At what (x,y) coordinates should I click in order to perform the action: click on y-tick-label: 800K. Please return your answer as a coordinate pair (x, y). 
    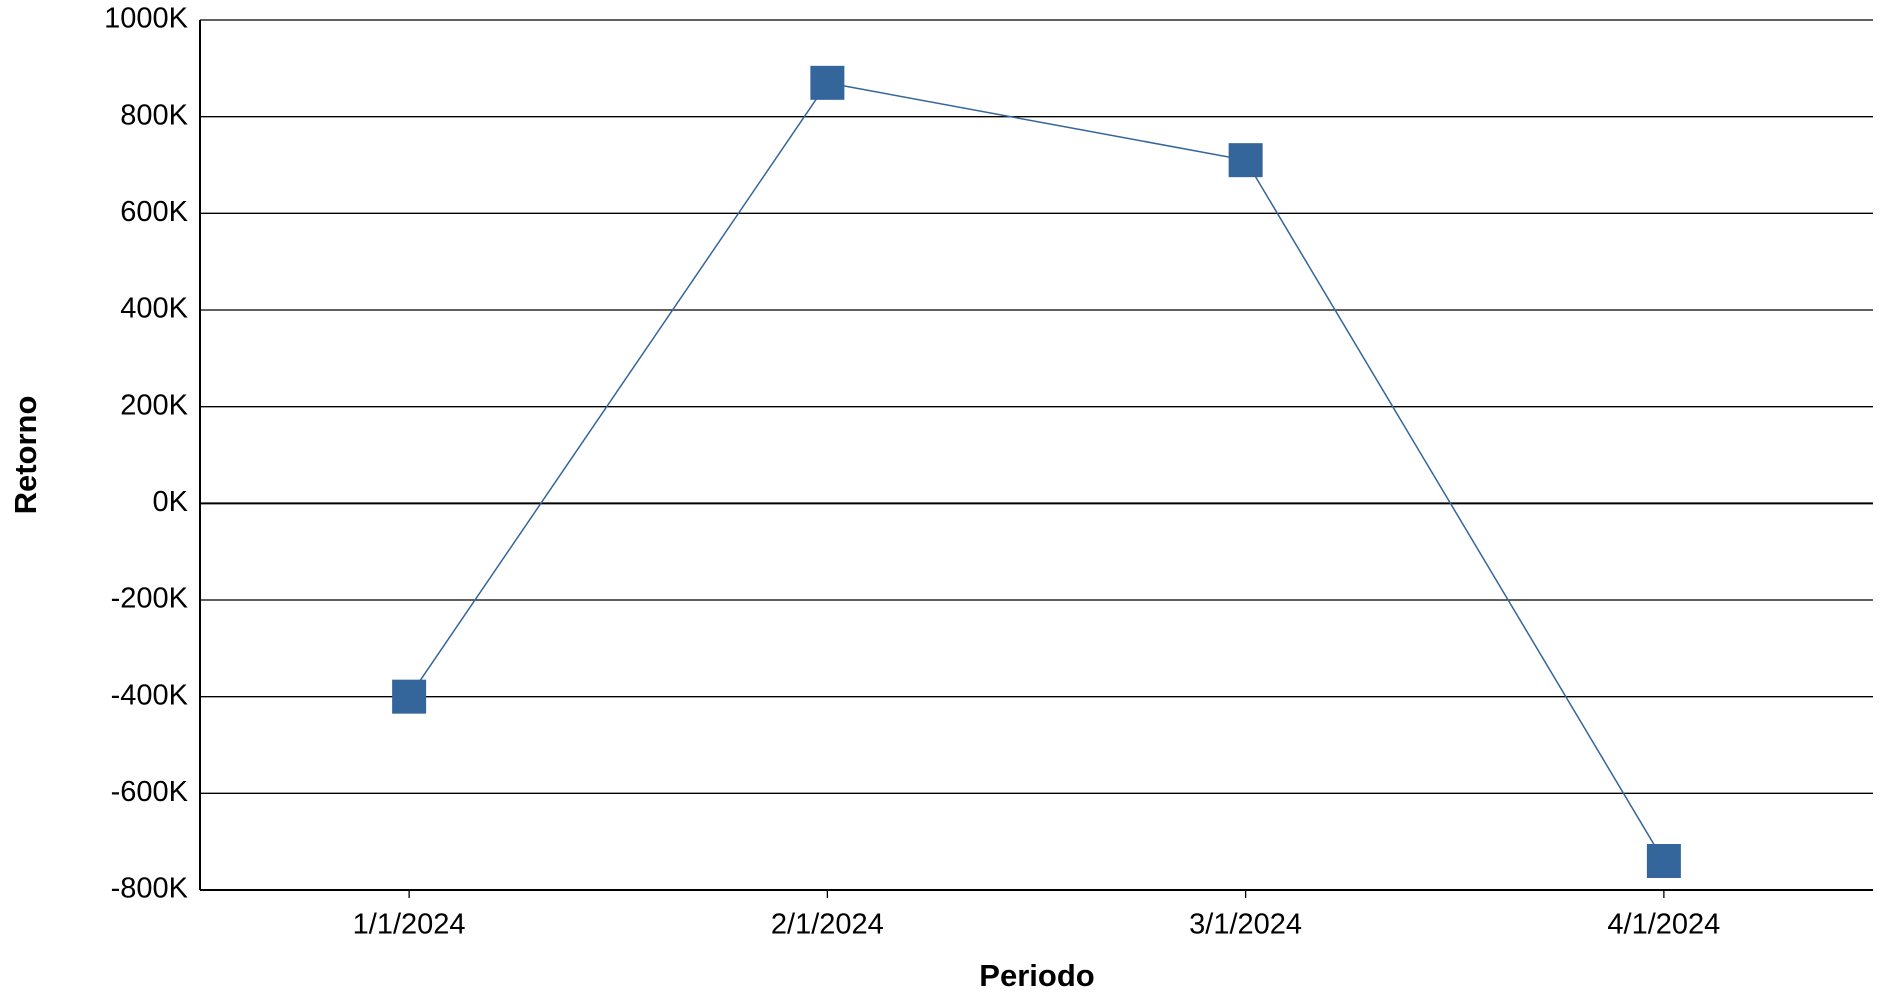
    Looking at the image, I should click on (154, 115).